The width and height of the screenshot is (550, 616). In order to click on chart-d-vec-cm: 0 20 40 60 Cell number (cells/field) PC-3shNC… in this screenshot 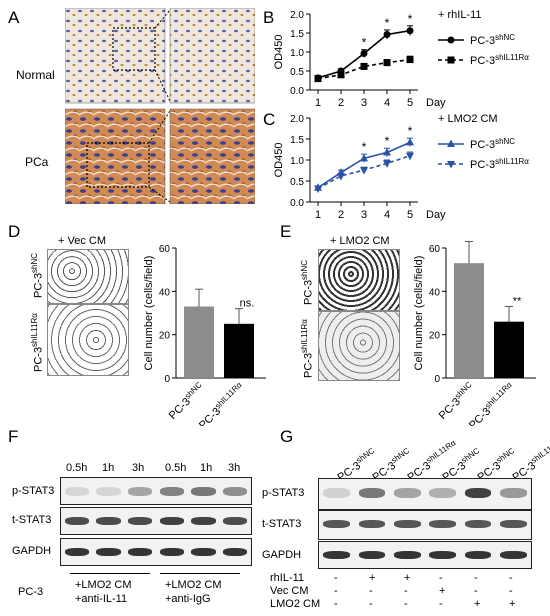, I will do `click(204, 335)`.